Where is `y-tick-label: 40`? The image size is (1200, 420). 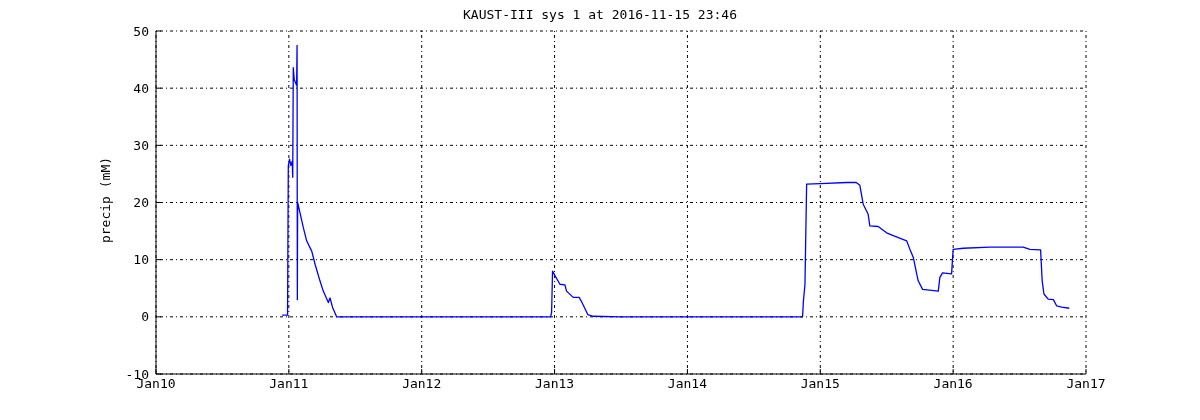
y-tick-label: 40 is located at coordinates (141, 88).